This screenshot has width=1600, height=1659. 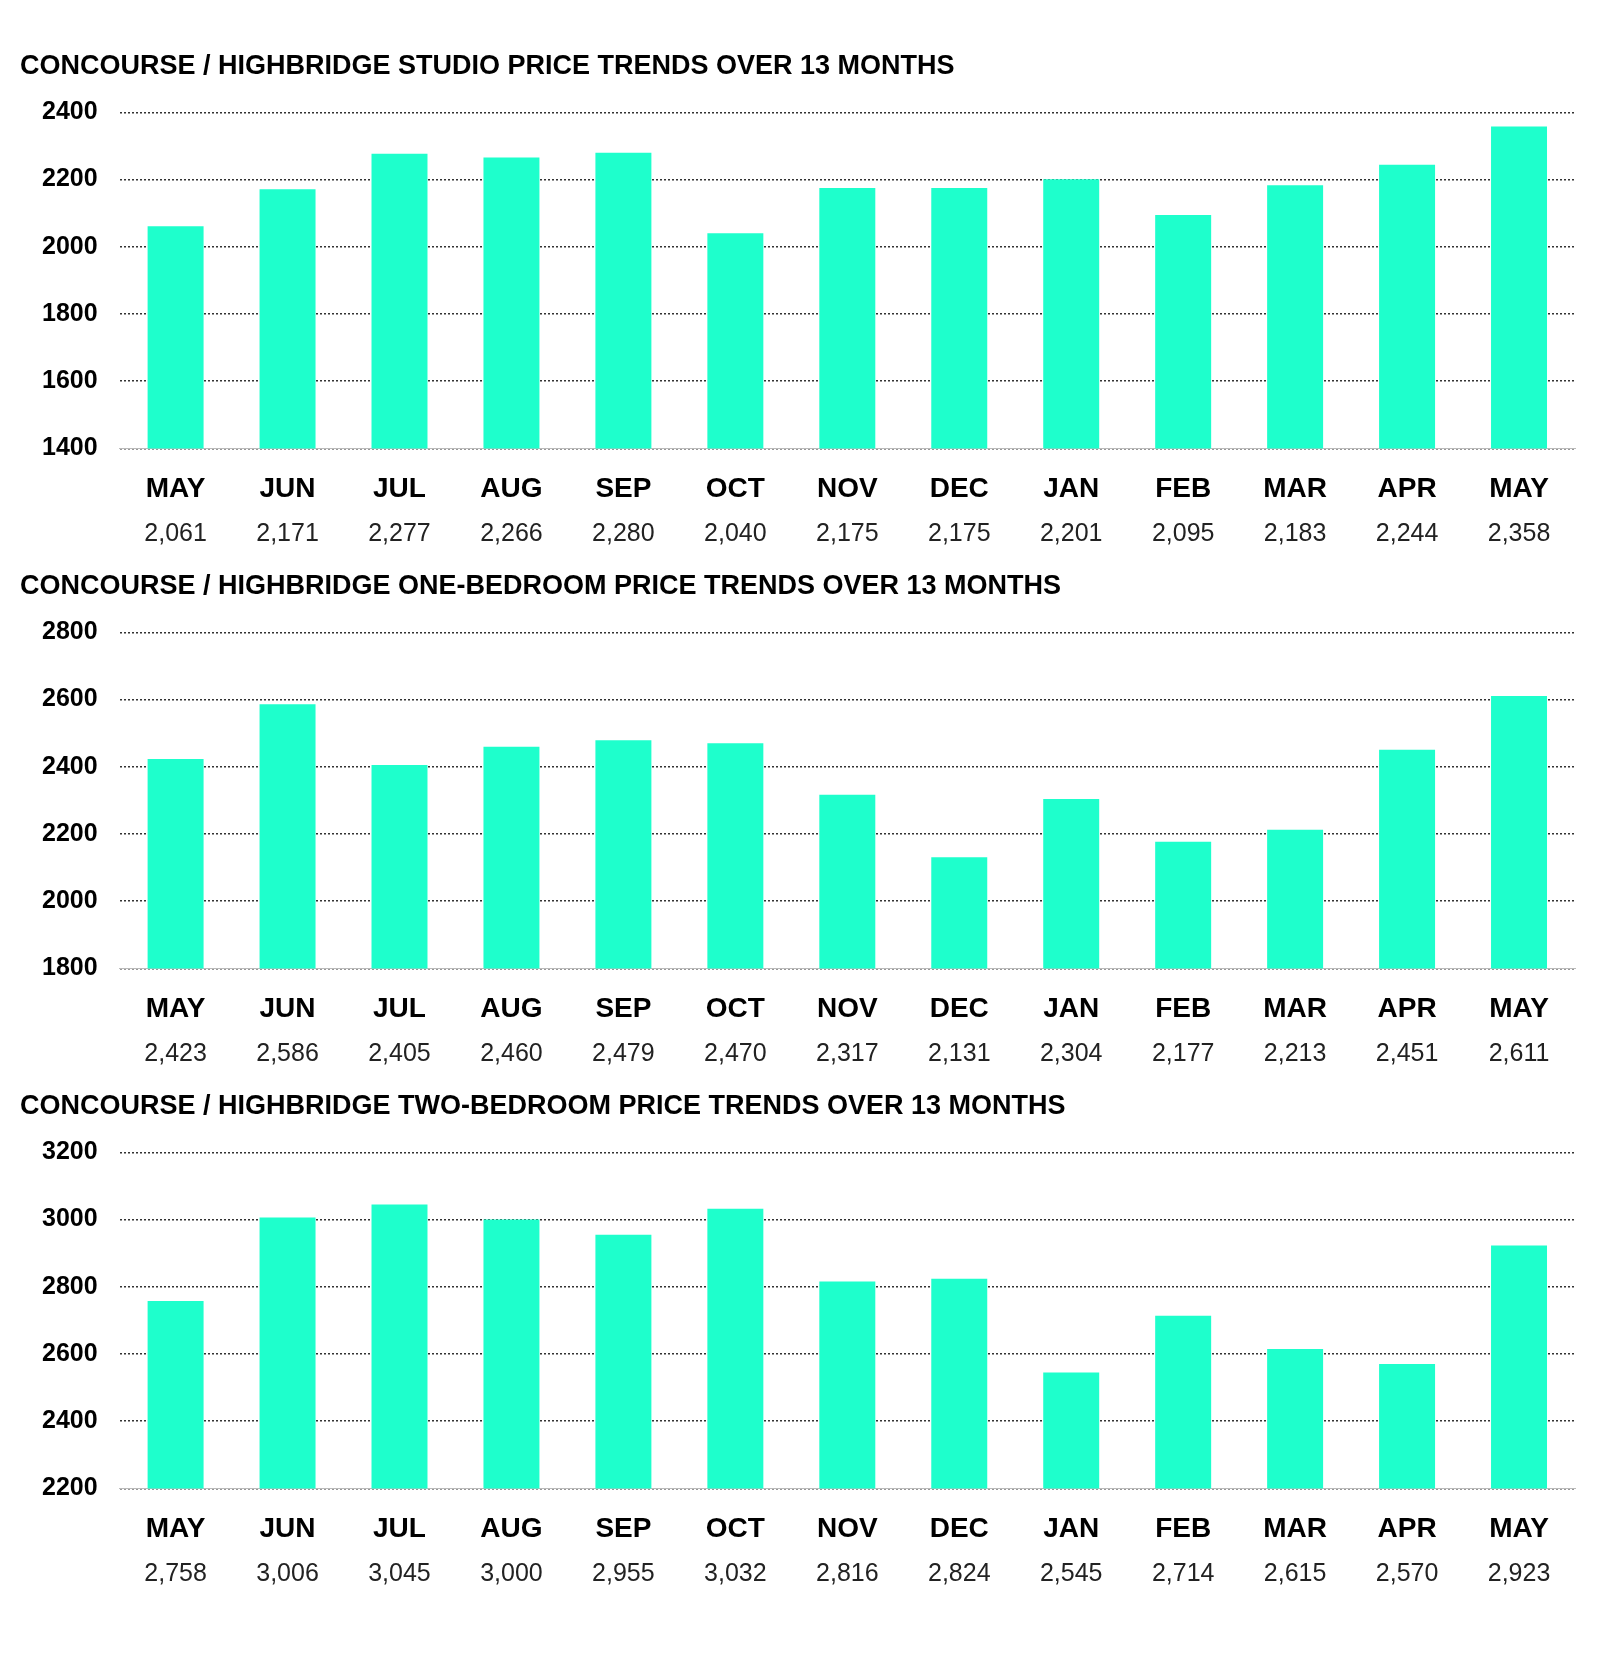 I want to click on data-label: 3,000, so click(x=511, y=1572).